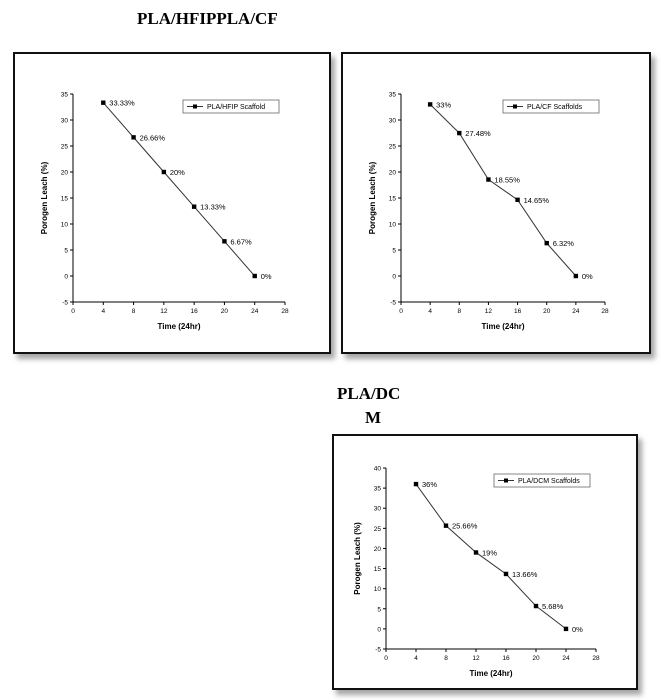 The image size is (665, 700). I want to click on heading-bottom-line2: M, so click(373, 417).